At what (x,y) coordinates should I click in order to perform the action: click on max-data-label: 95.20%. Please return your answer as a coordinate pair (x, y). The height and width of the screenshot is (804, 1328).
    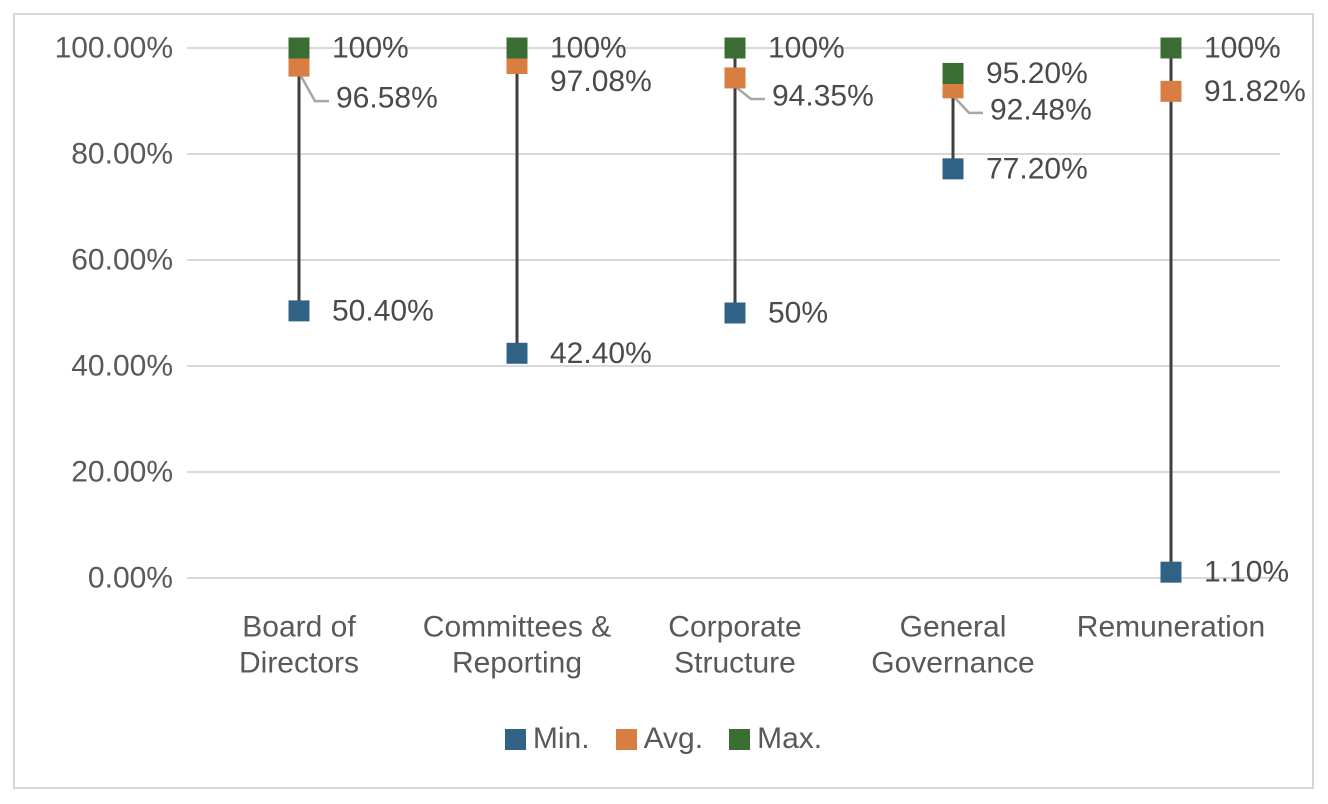
    Looking at the image, I should click on (1037, 73).